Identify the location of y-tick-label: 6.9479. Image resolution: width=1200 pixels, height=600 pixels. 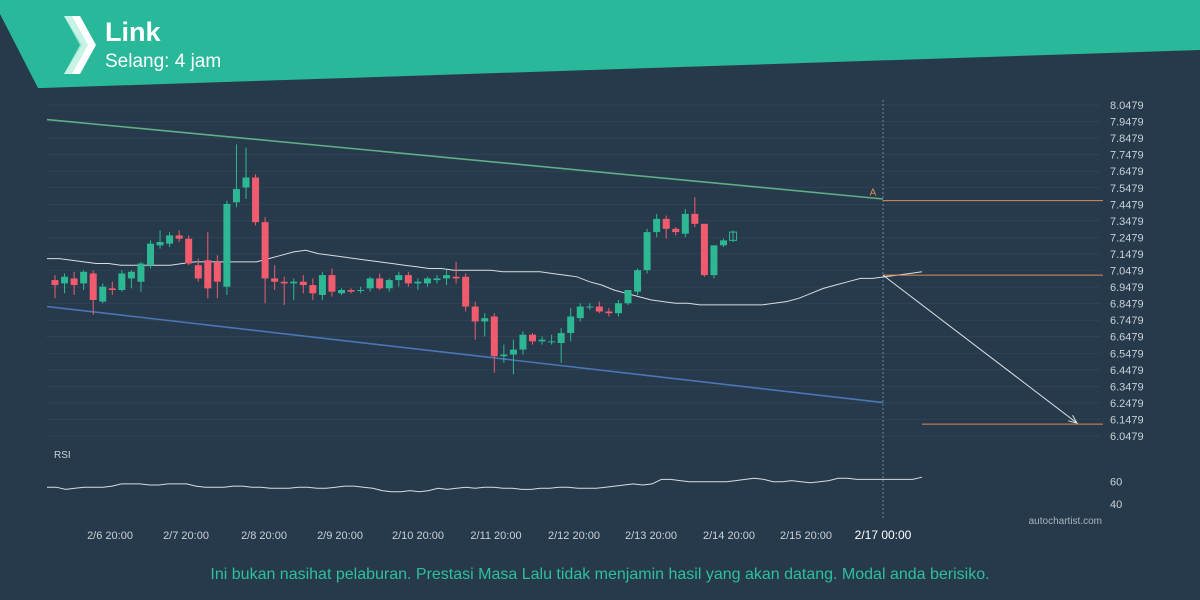
(1127, 288).